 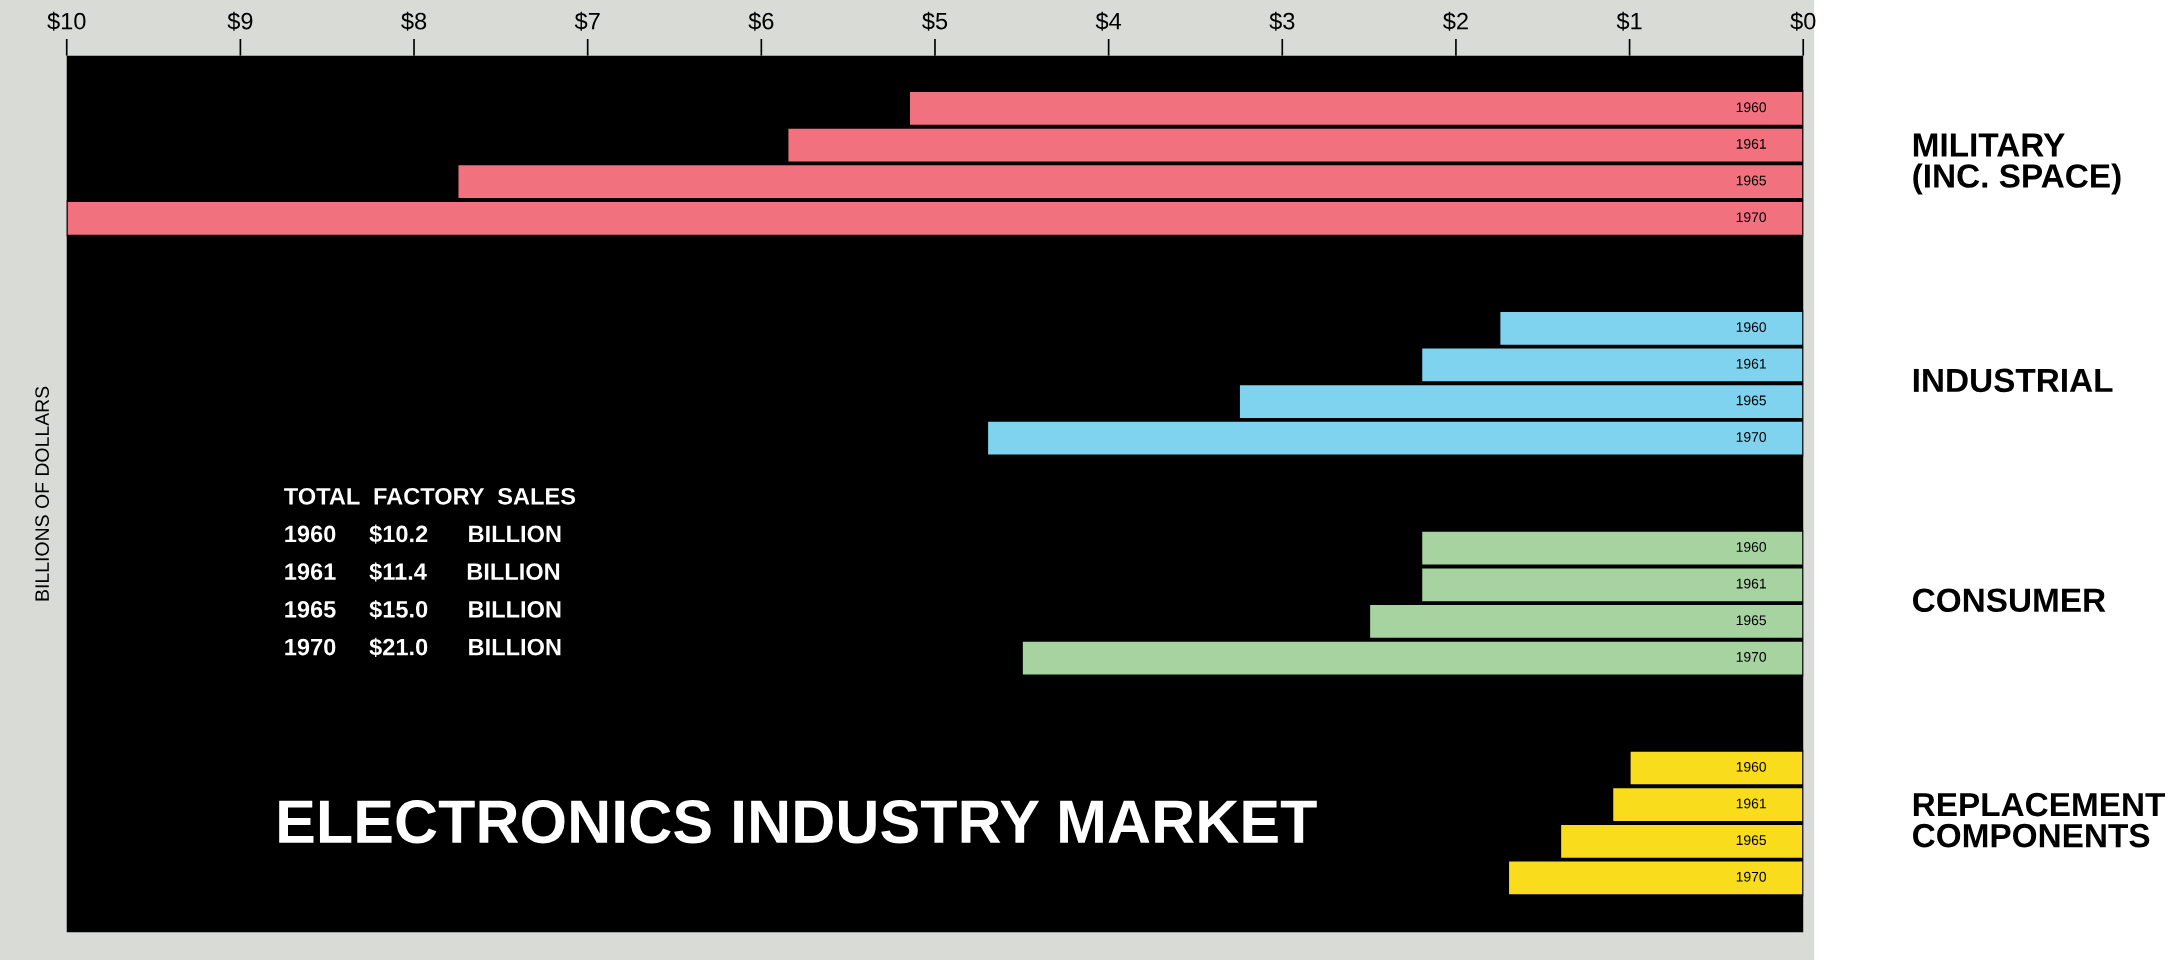 I want to click on x-tick-label: $7, so click(x=587, y=21).